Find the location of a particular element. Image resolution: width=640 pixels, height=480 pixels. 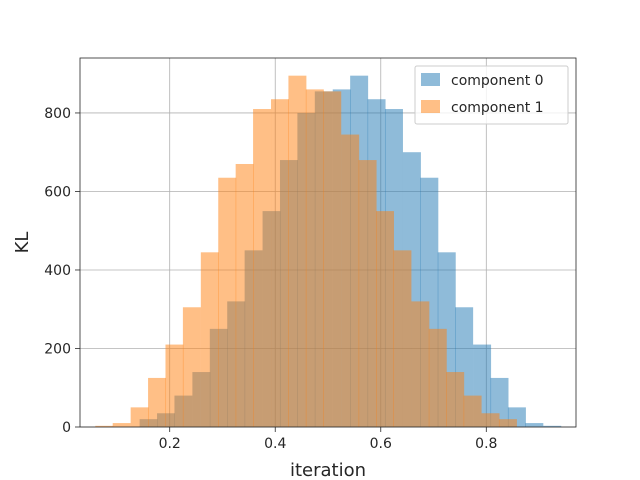

y-tick-label: 600 is located at coordinates (57, 192).